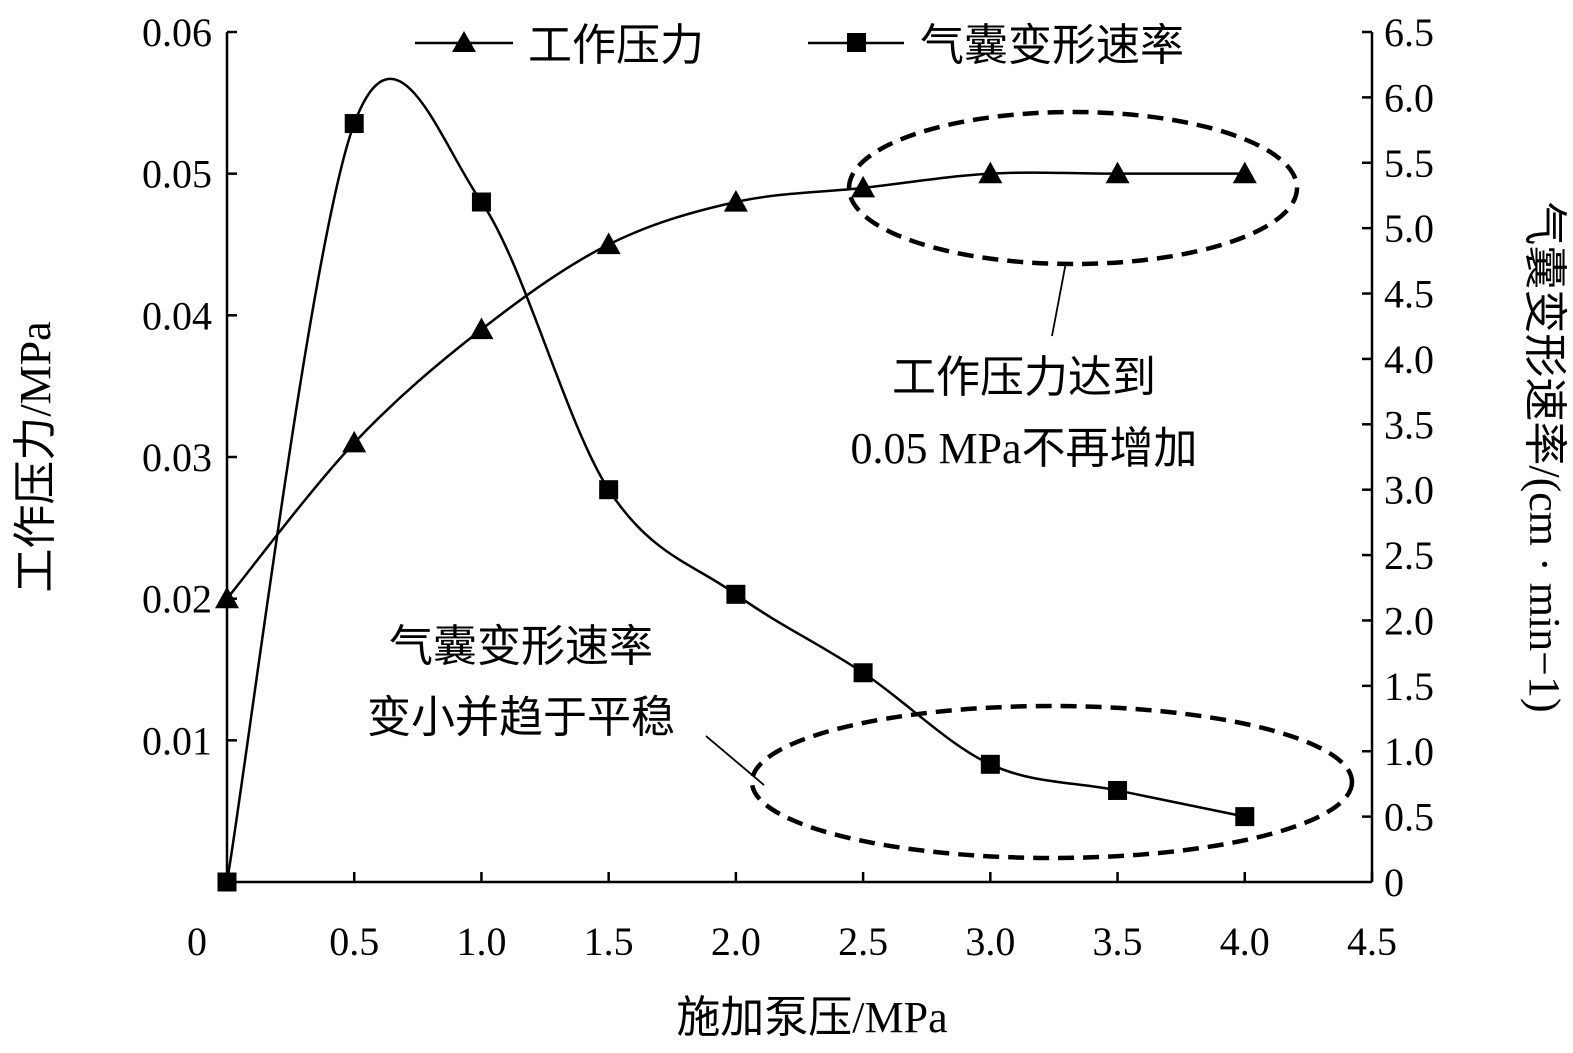  I want to click on y-right-tick-label: 3.0, so click(1409, 490).